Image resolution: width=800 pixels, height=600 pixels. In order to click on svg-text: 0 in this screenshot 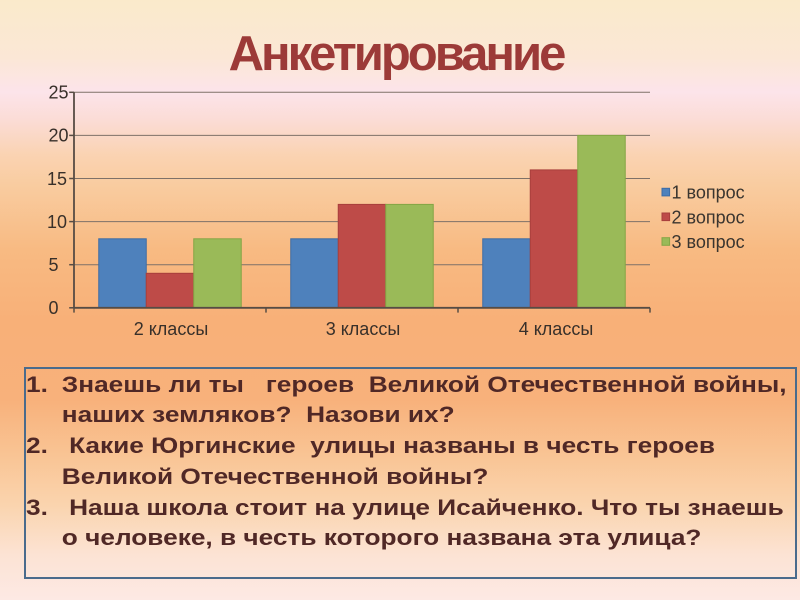, I will do `click(54, 308)`.